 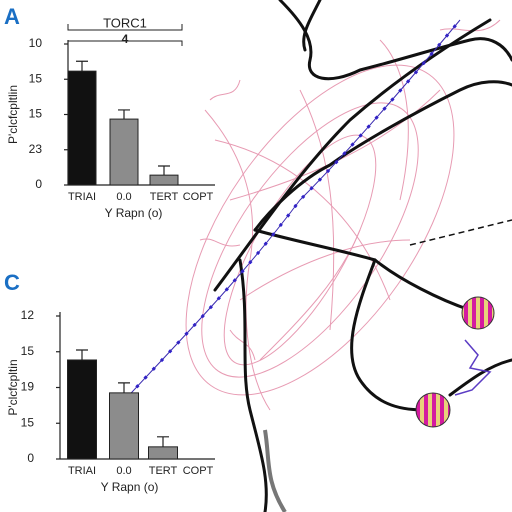 I want to click on dashed-line, so click(x=460, y=232).